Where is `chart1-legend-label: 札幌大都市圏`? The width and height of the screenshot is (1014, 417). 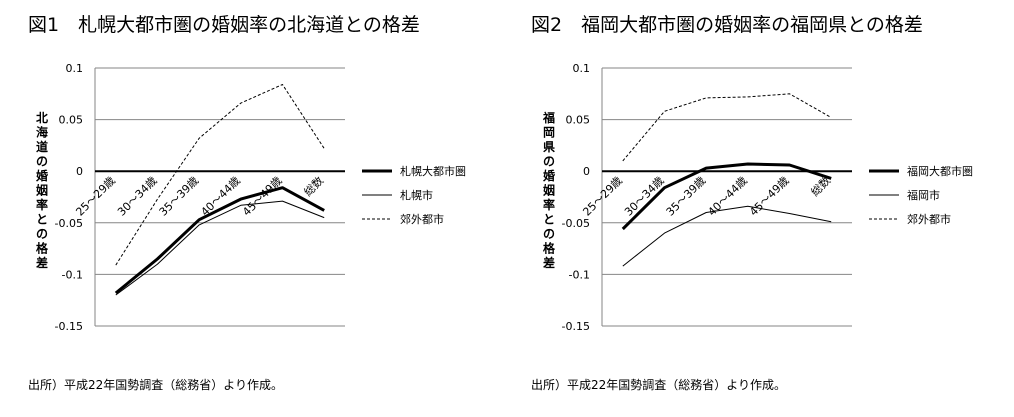
chart1-legend-label: 札幌大都市圏 is located at coordinates (433, 171).